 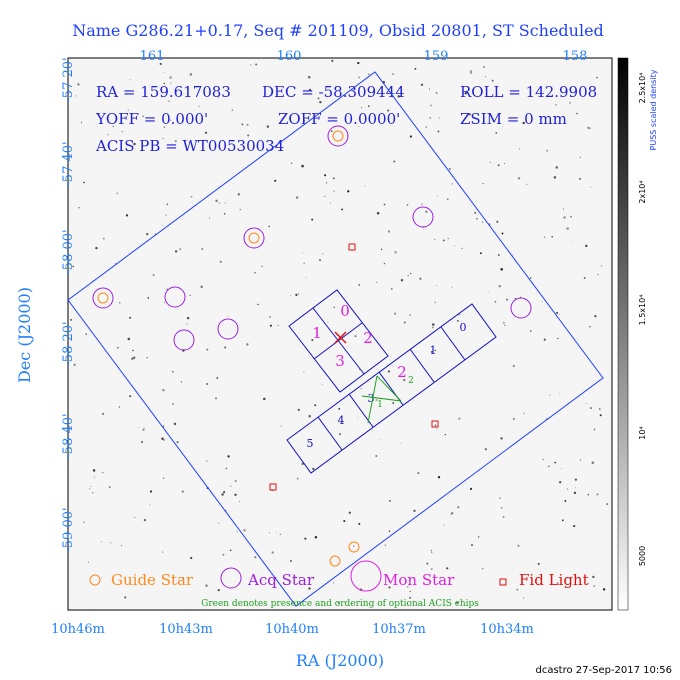 I want to click on optional-chip-2-label: 2, so click(x=411, y=381).